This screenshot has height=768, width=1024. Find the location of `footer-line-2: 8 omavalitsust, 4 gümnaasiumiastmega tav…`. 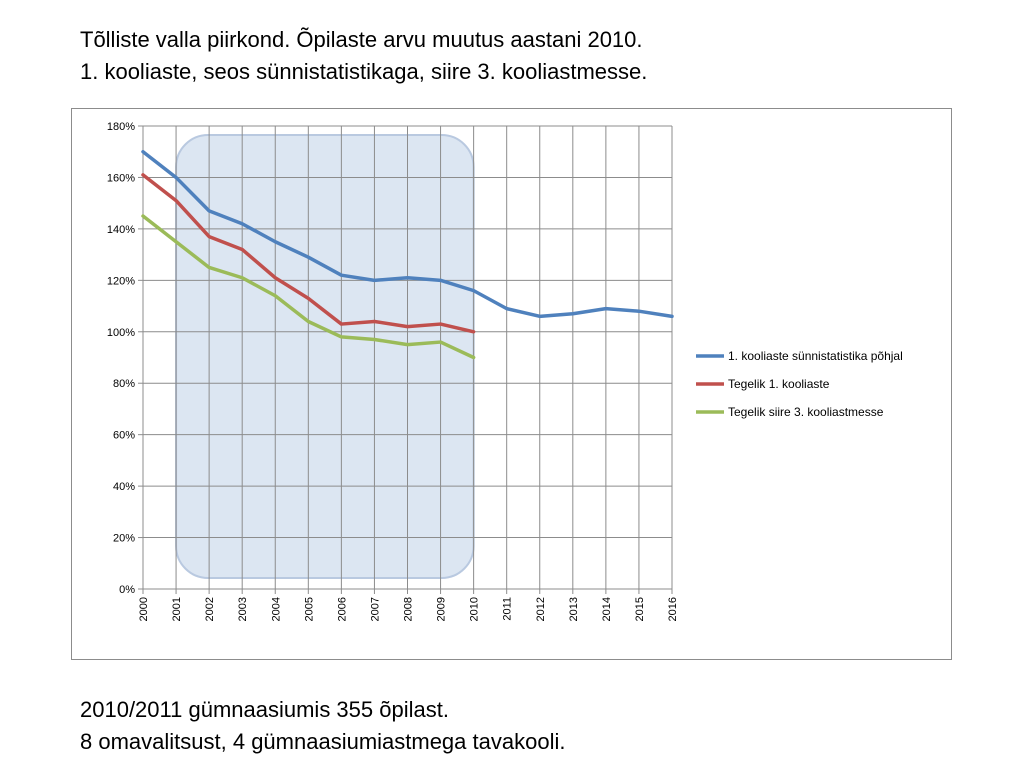

footer-line-2: 8 omavalitsust, 4 gümnaasiumiastmega tav… is located at coordinates (323, 741).